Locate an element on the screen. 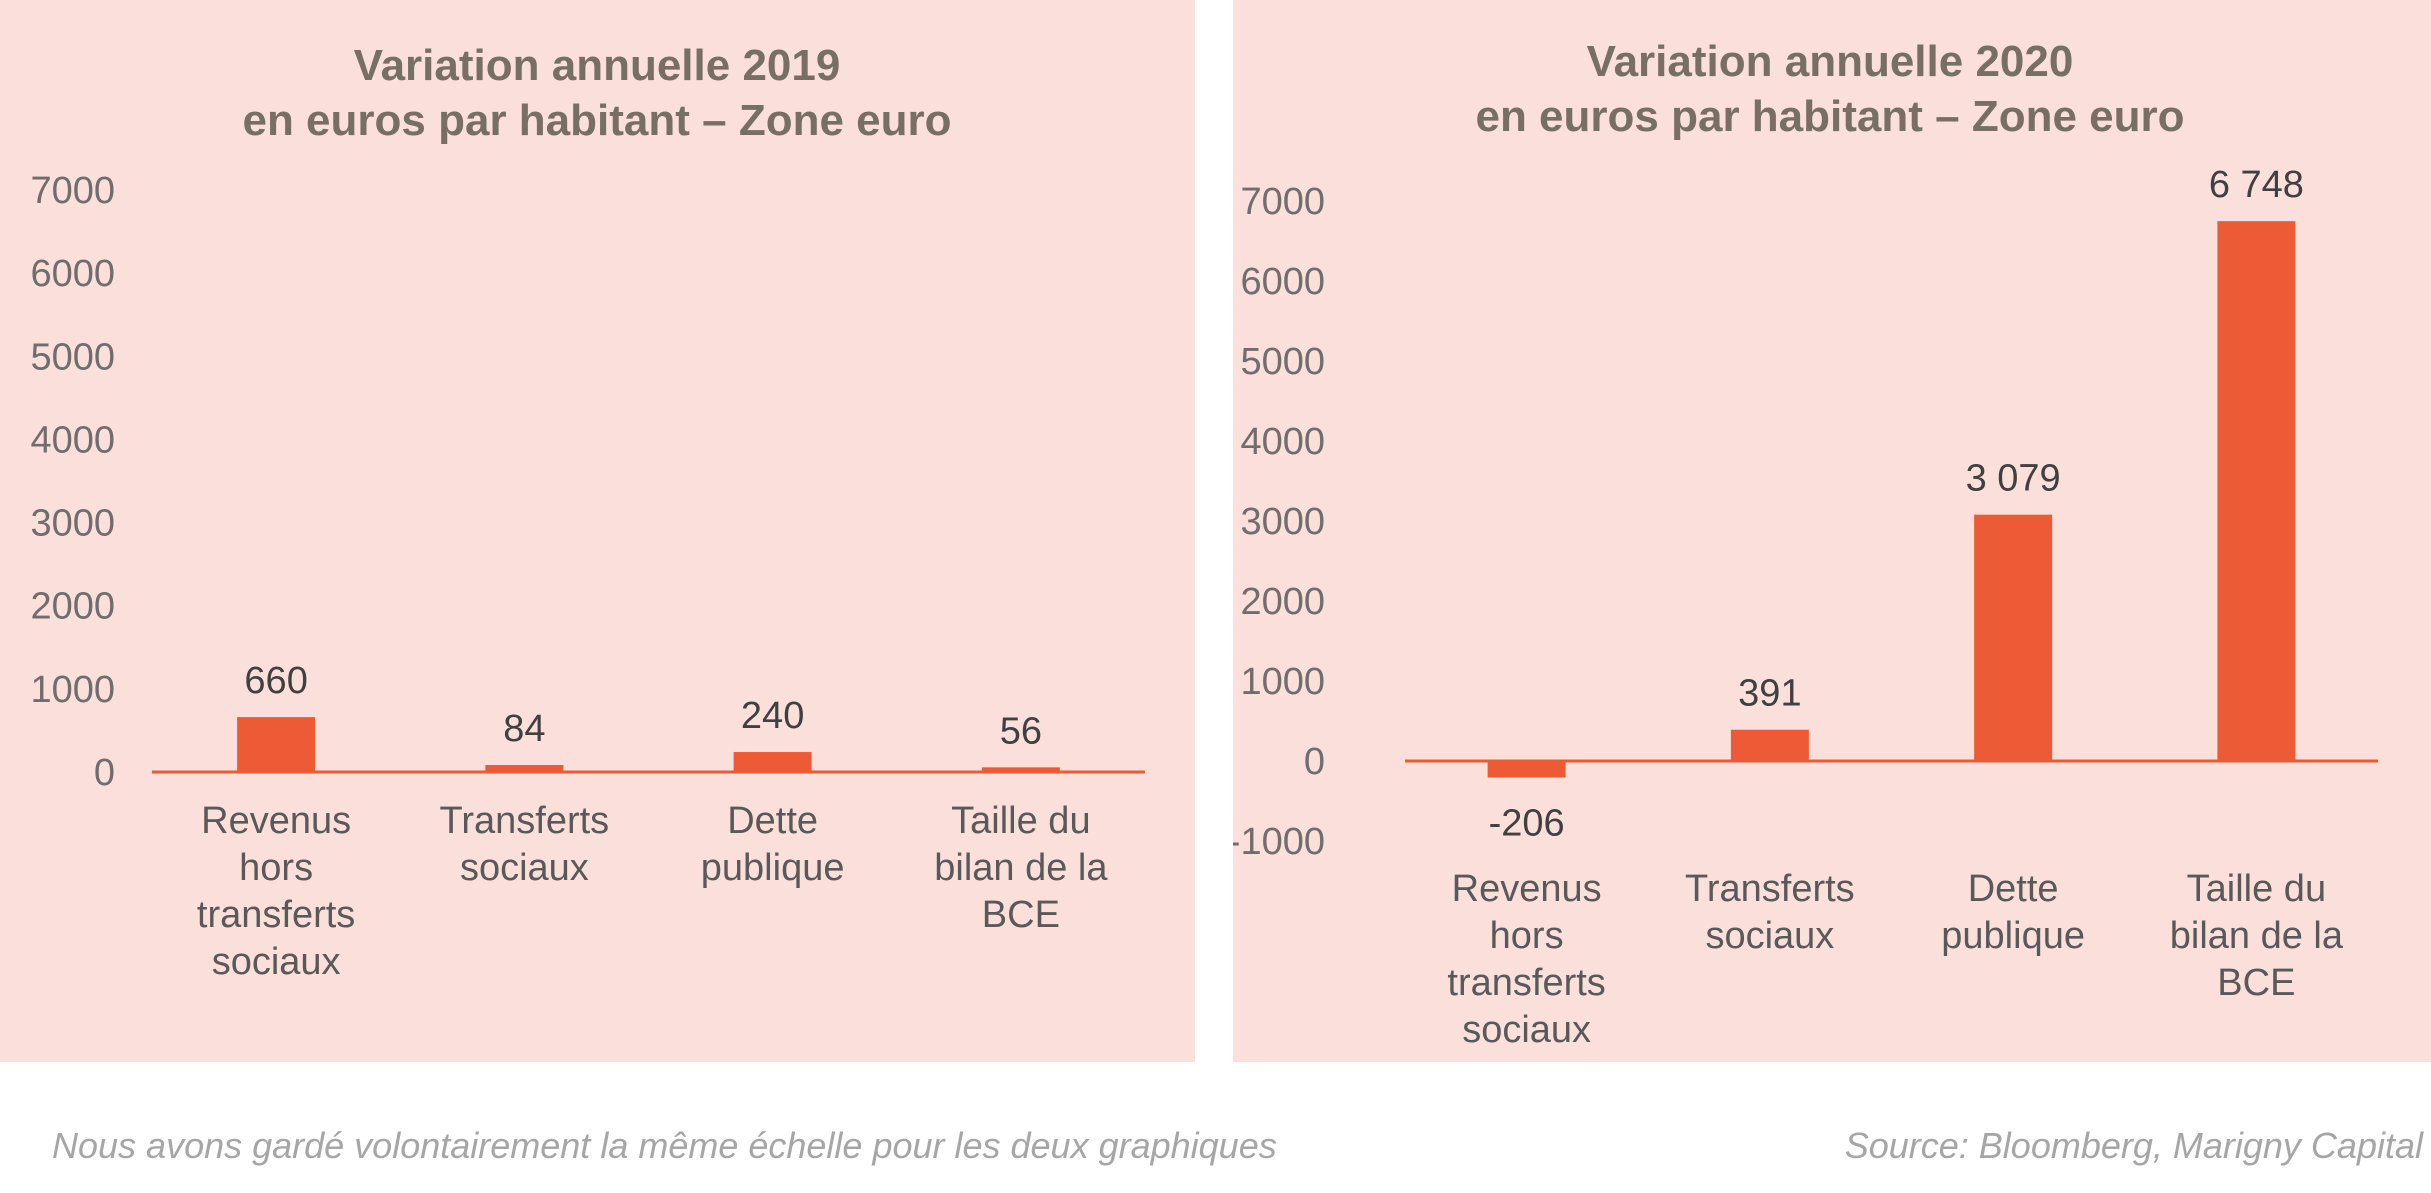 The width and height of the screenshot is (2431, 1193). chart-2019-ytick-label: 0 is located at coordinates (104, 773).